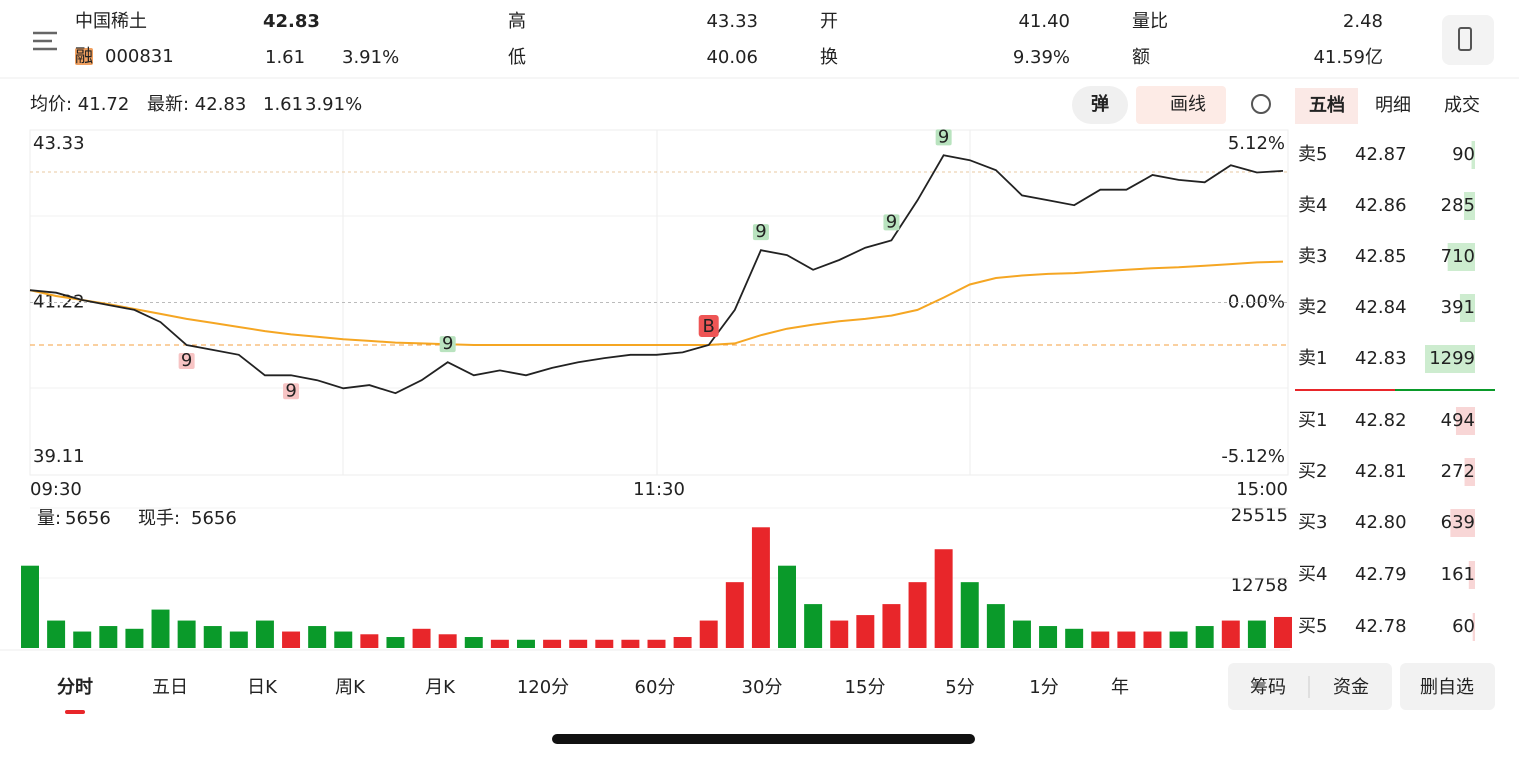 The width and height of the screenshot is (1519, 757). I want to click on stat-label: 量比, so click(1150, 21).